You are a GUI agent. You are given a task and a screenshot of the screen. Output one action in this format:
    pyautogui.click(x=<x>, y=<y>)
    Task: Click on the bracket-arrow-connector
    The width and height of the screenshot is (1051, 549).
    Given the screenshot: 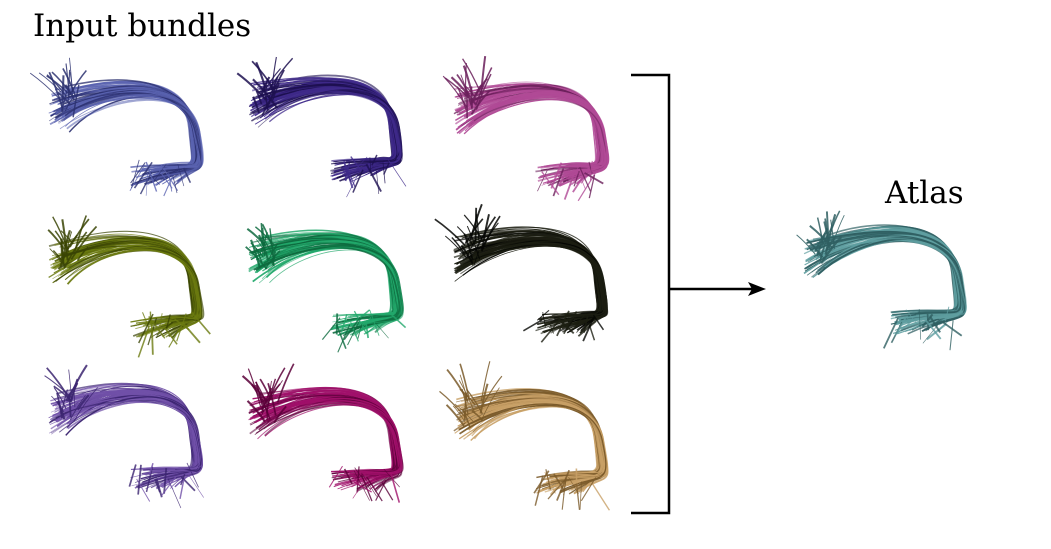 What is the action you would take?
    pyautogui.click(x=698, y=294)
    